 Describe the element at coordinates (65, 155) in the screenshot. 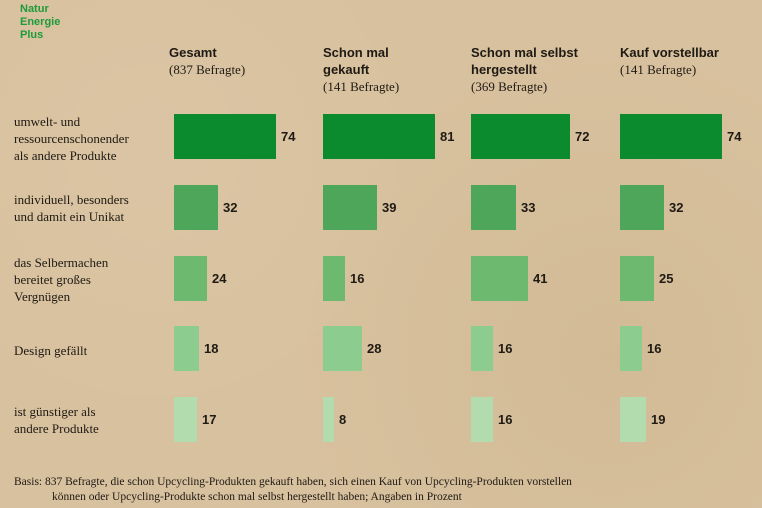

I see `row-label-line: als andere Produkte` at that location.